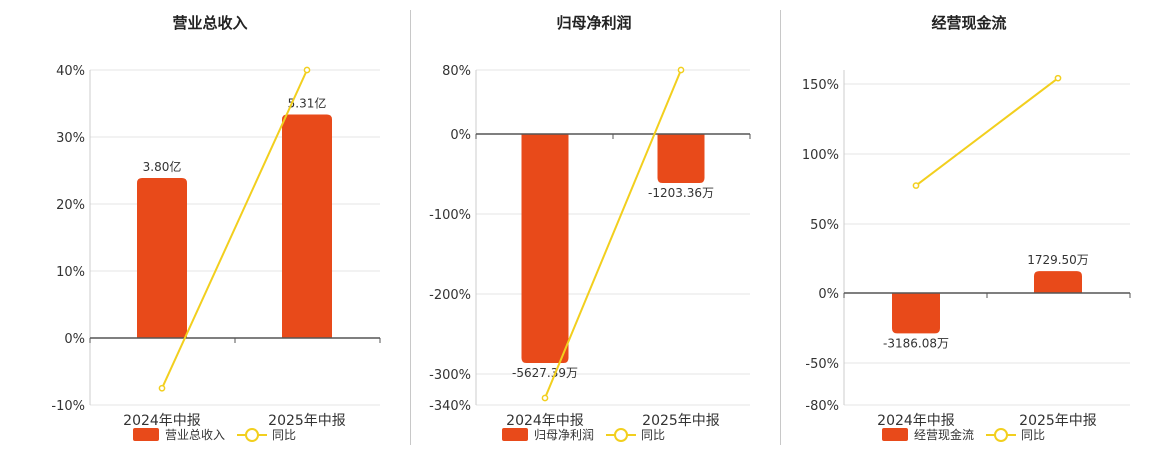  What do you see at coordinates (162, 166) in the screenshot?
I see `bar-value-label: 3.80亿` at bounding box center [162, 166].